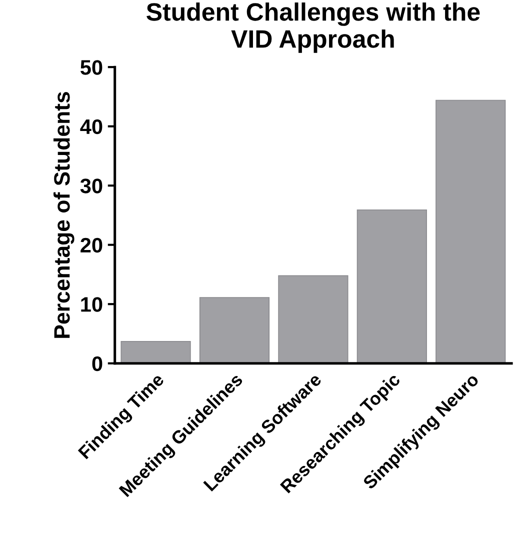 The width and height of the screenshot is (522, 559). What do you see at coordinates (63, 215) in the screenshot?
I see `y-axis-title: Percentage of Students` at bounding box center [63, 215].